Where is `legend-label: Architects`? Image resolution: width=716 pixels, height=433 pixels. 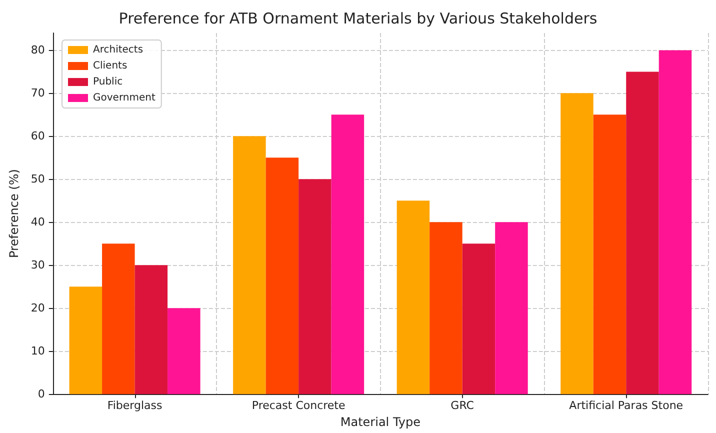
legend-label: Architects is located at coordinates (118, 50).